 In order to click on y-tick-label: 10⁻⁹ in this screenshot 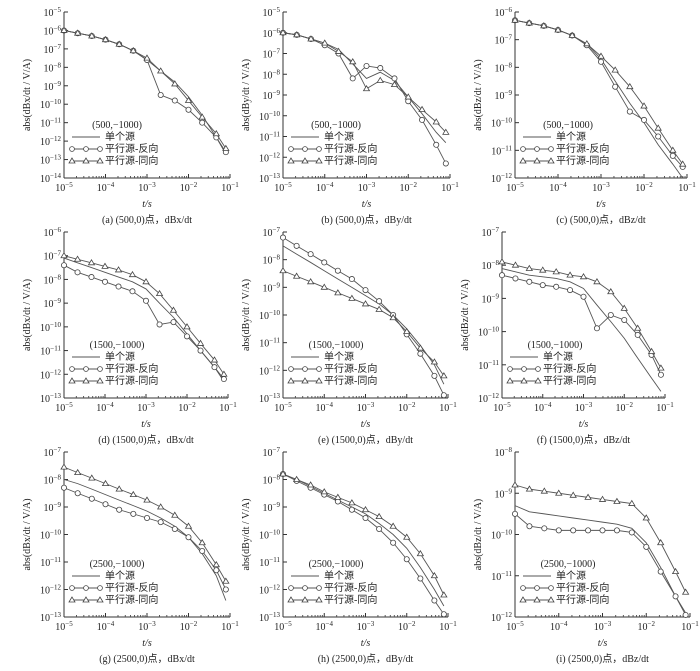, I will do `click(504, 493)`.